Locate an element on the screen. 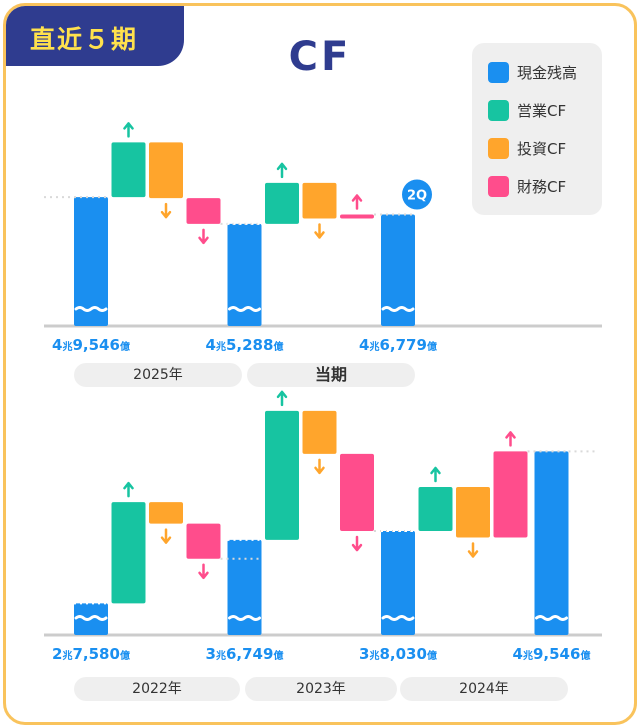 The image size is (640, 727). legend-item-financing: 財務CF is located at coordinates (527, 186).